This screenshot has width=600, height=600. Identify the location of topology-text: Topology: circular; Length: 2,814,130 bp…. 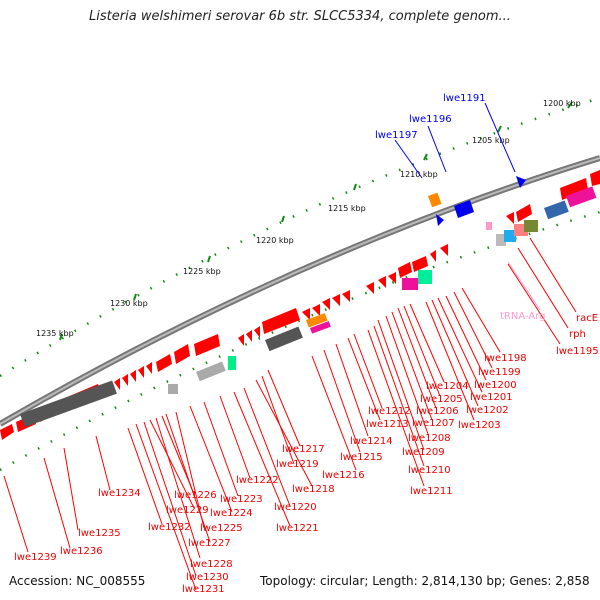
(425, 581).